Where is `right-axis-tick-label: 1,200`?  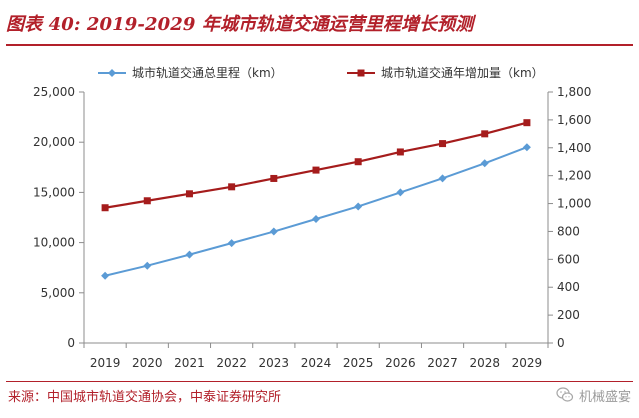
right-axis-tick-label: 1,200 is located at coordinates (574, 176).